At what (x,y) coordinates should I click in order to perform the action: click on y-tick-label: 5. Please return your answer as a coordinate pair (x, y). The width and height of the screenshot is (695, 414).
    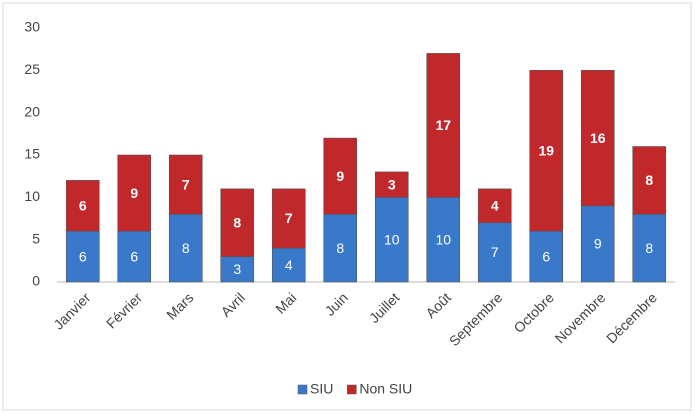
    Looking at the image, I should click on (36, 238).